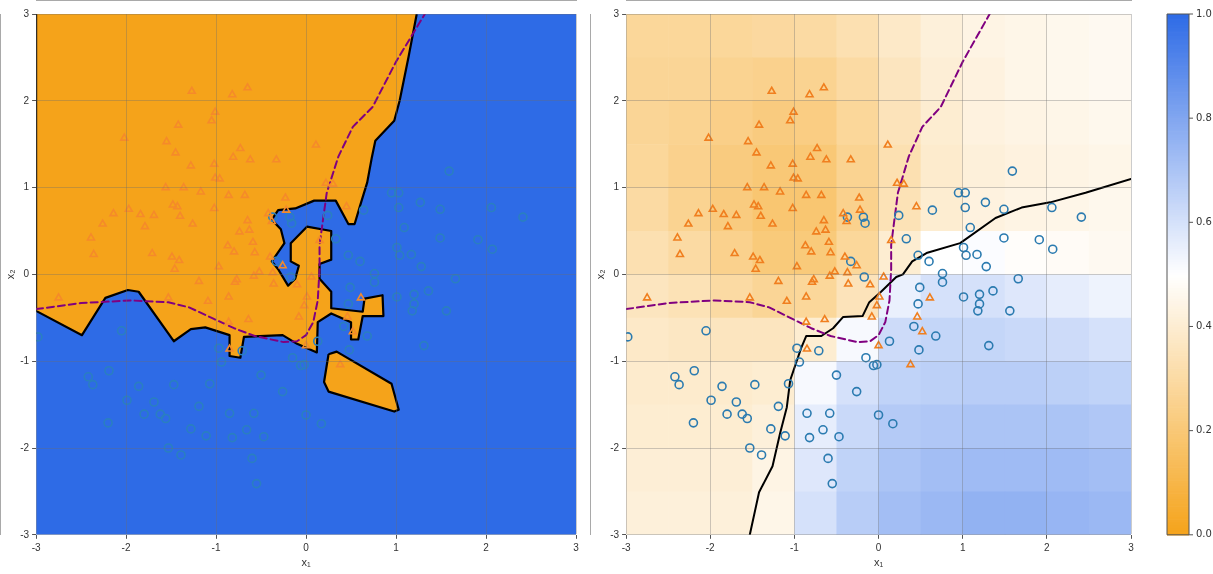 This screenshot has width=1213, height=574. I want to click on color-bar-label: 0.8, so click(1204, 117).